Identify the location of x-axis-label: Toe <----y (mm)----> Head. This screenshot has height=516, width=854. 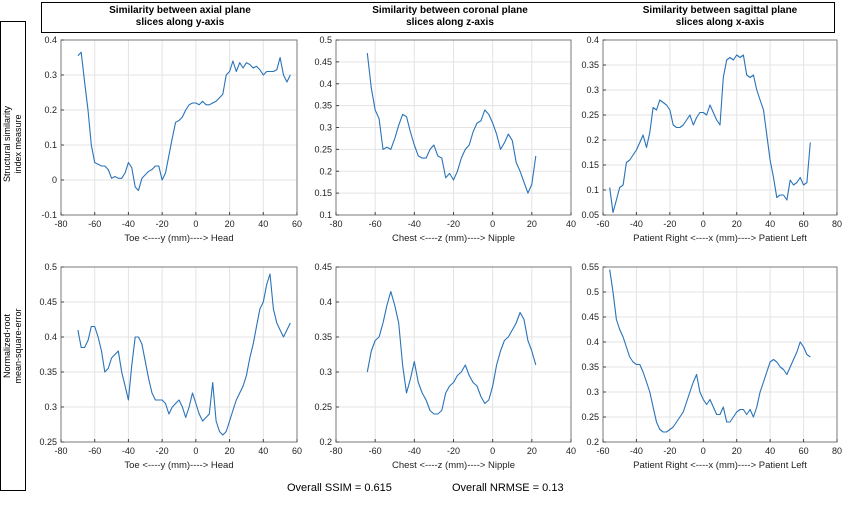
(178, 238).